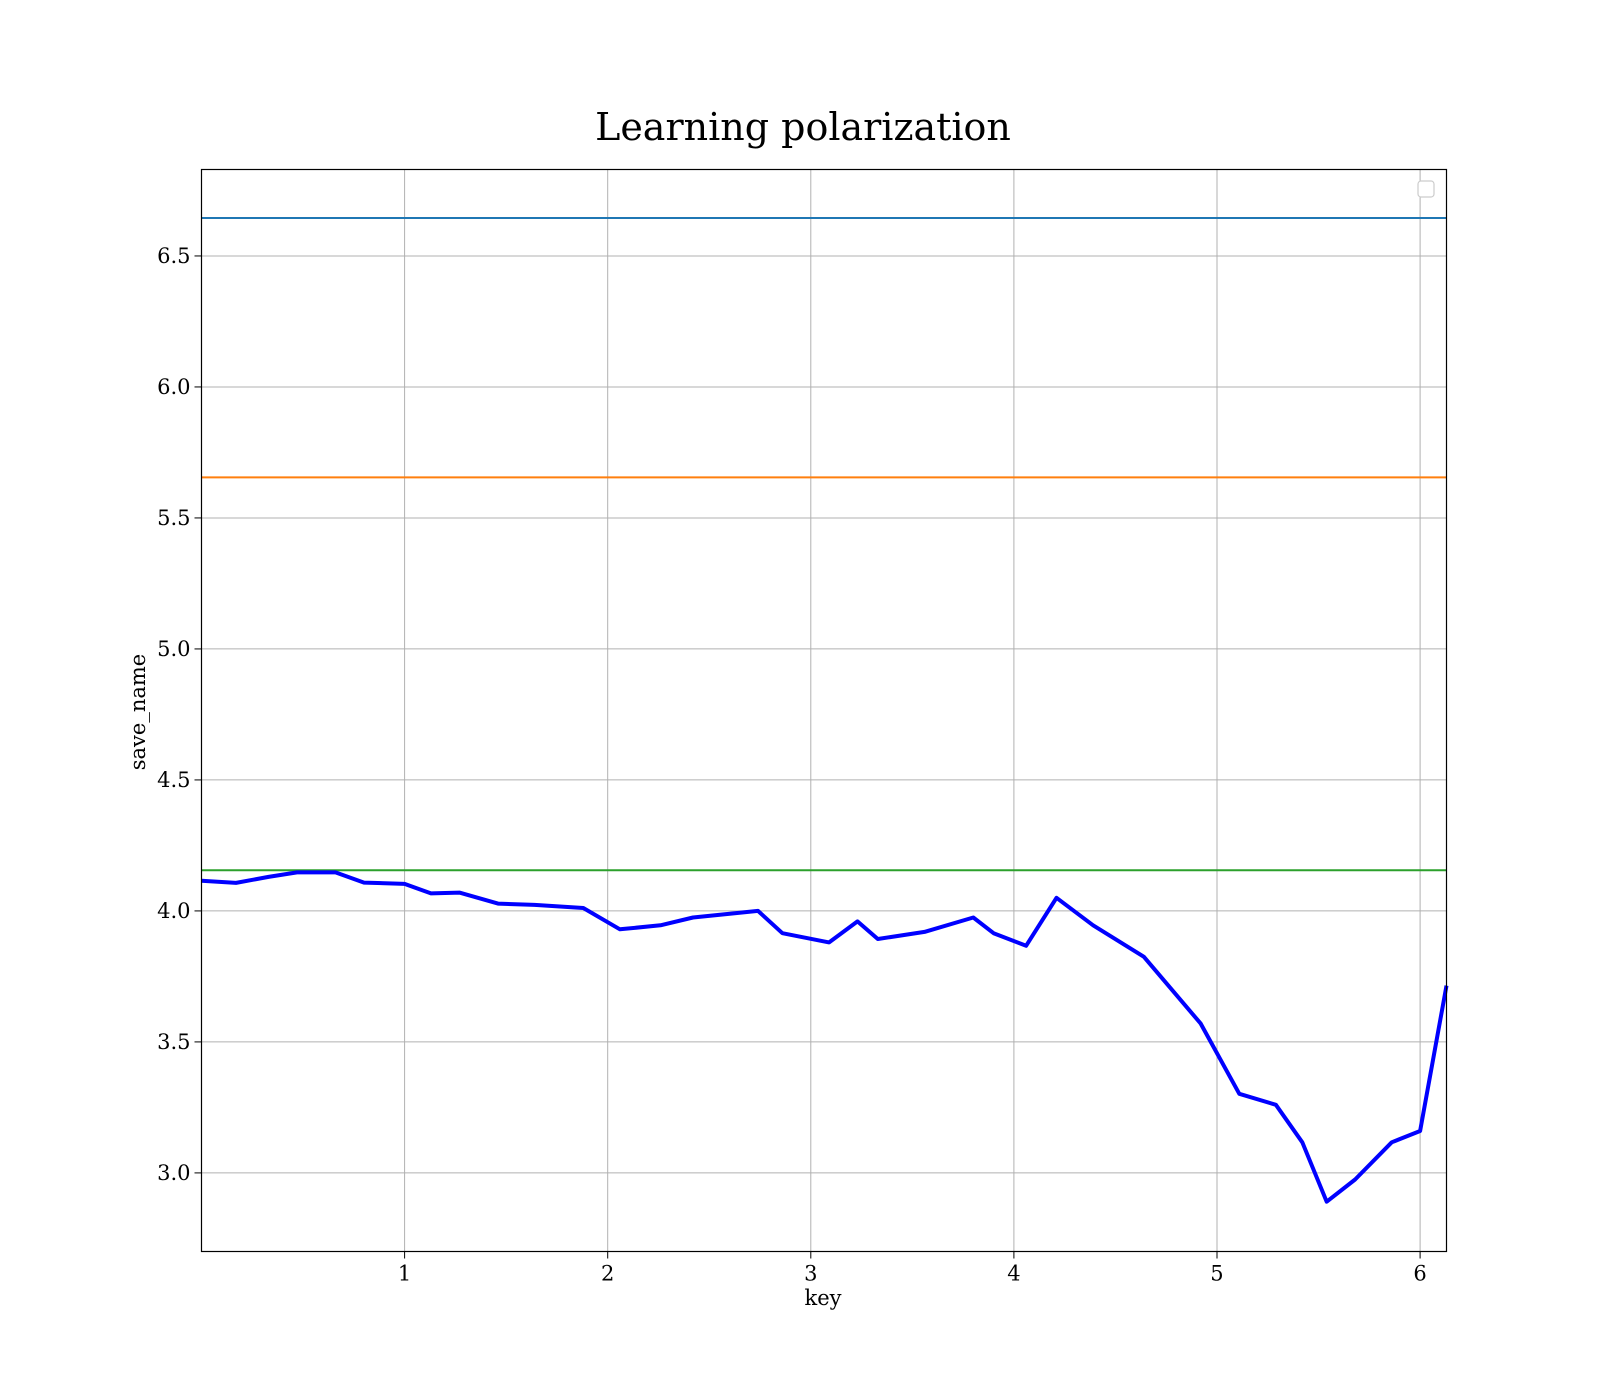  Describe the element at coordinates (1426, 189) in the screenshot. I see `legend-box` at that location.